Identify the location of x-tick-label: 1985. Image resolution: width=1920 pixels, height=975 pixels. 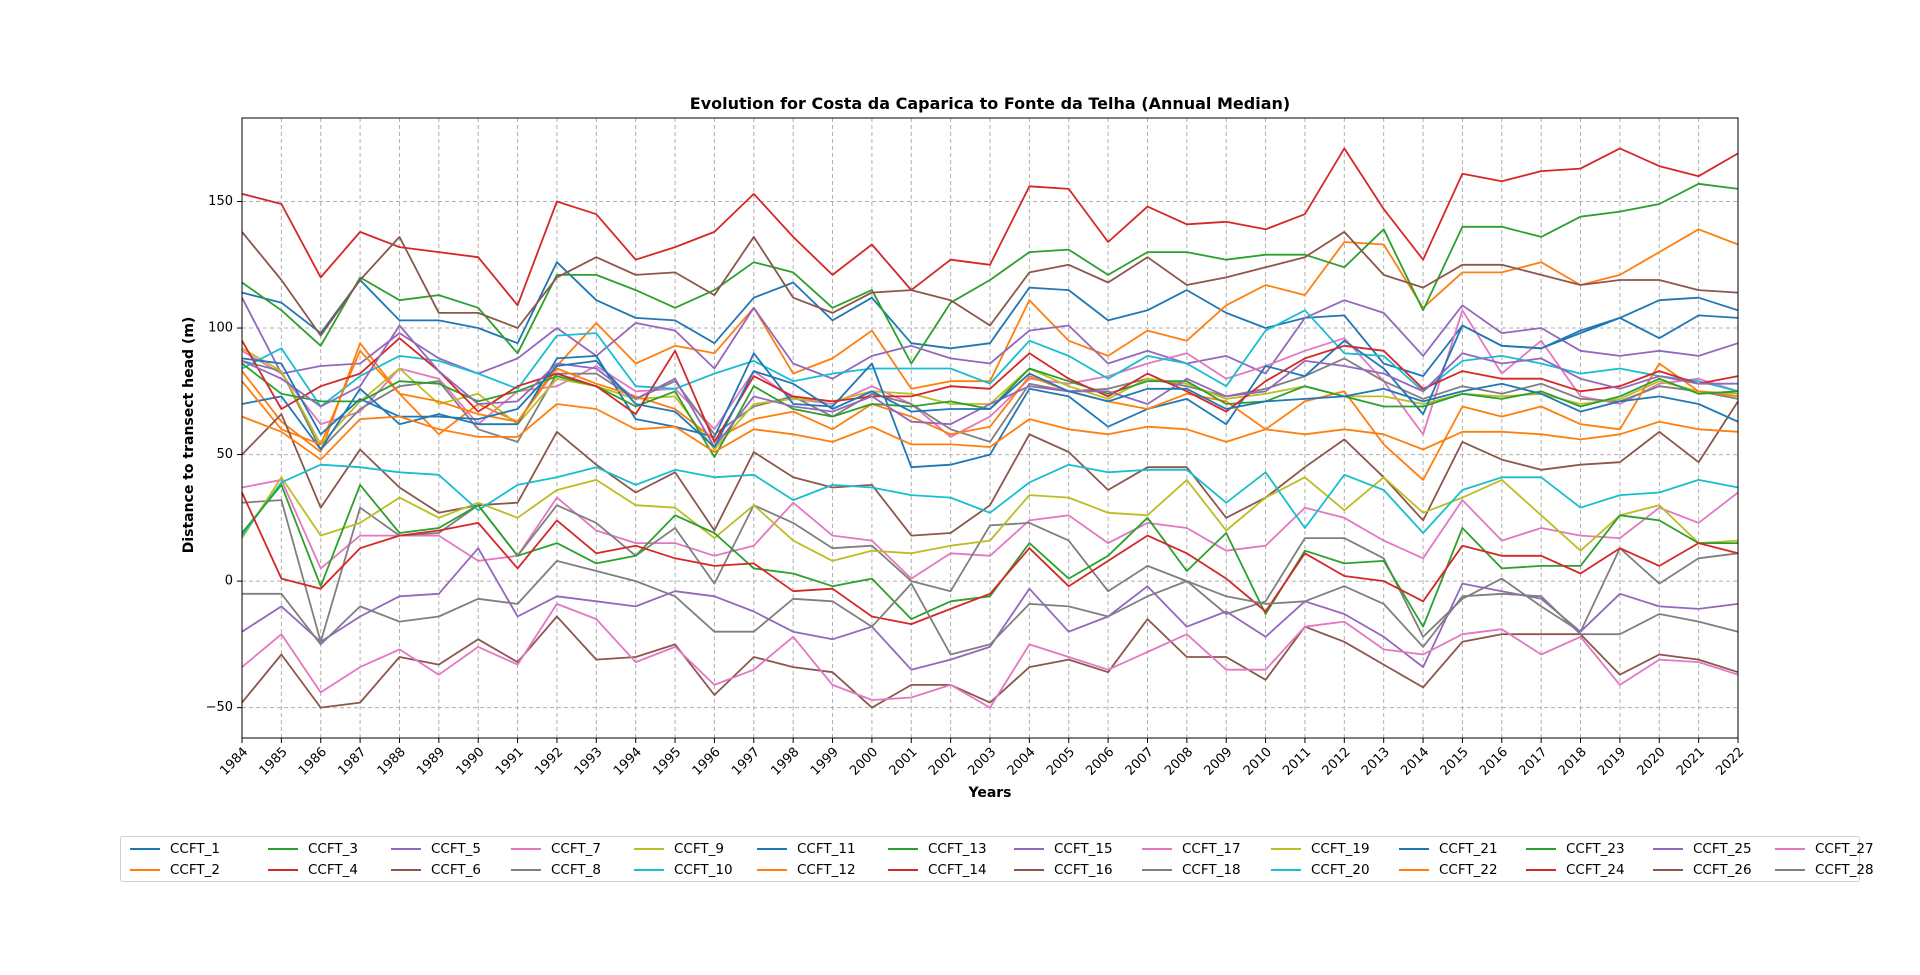
(274, 762).